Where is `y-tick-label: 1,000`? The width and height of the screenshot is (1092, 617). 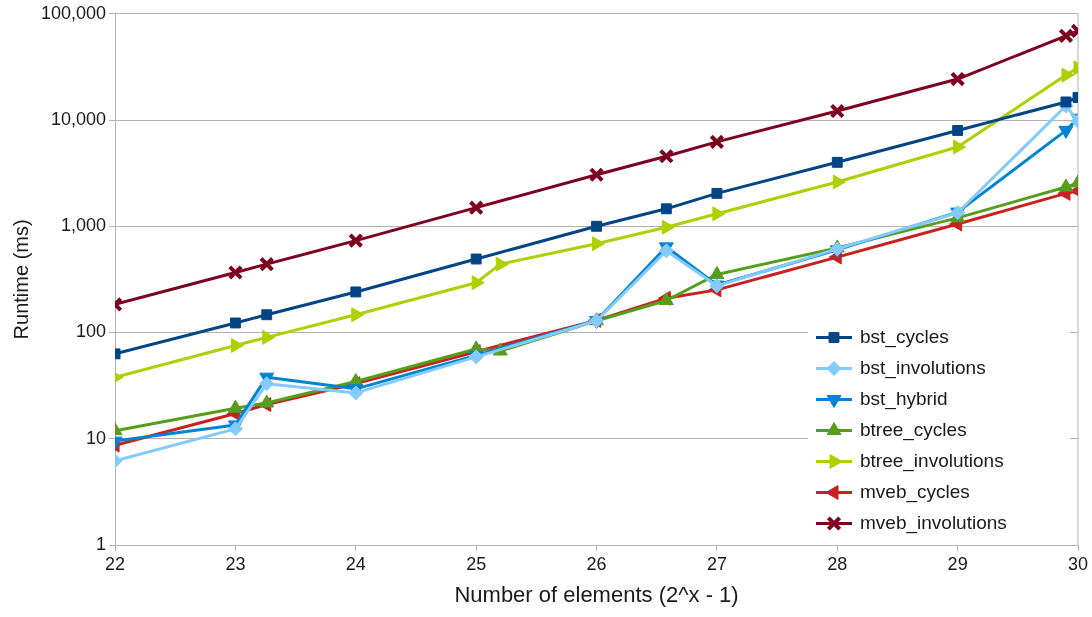
y-tick-label: 1,000 is located at coordinates (84, 225).